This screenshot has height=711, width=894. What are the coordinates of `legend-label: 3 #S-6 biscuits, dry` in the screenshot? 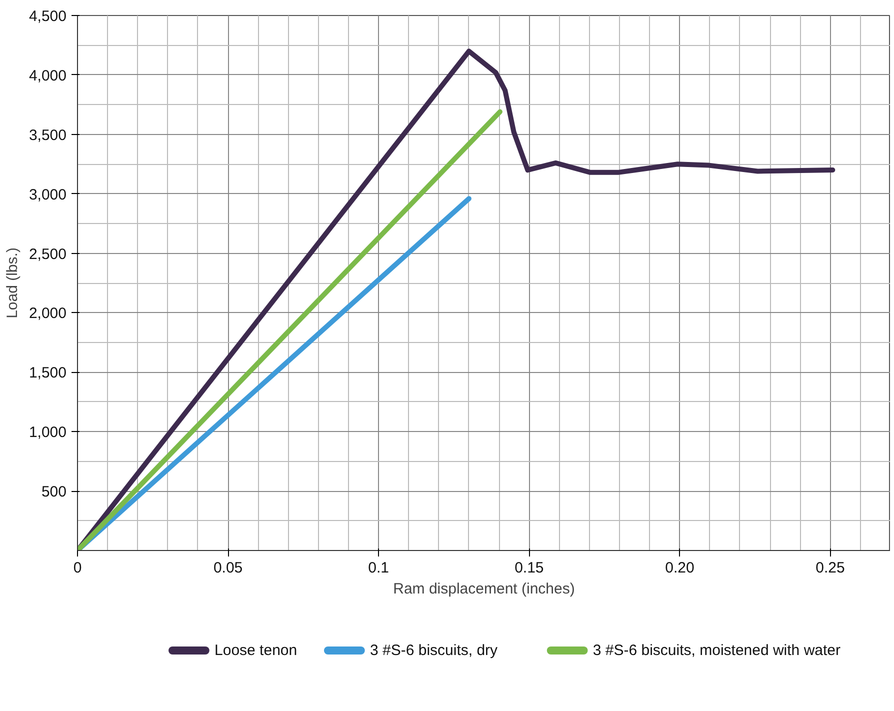 It's located at (434, 650).